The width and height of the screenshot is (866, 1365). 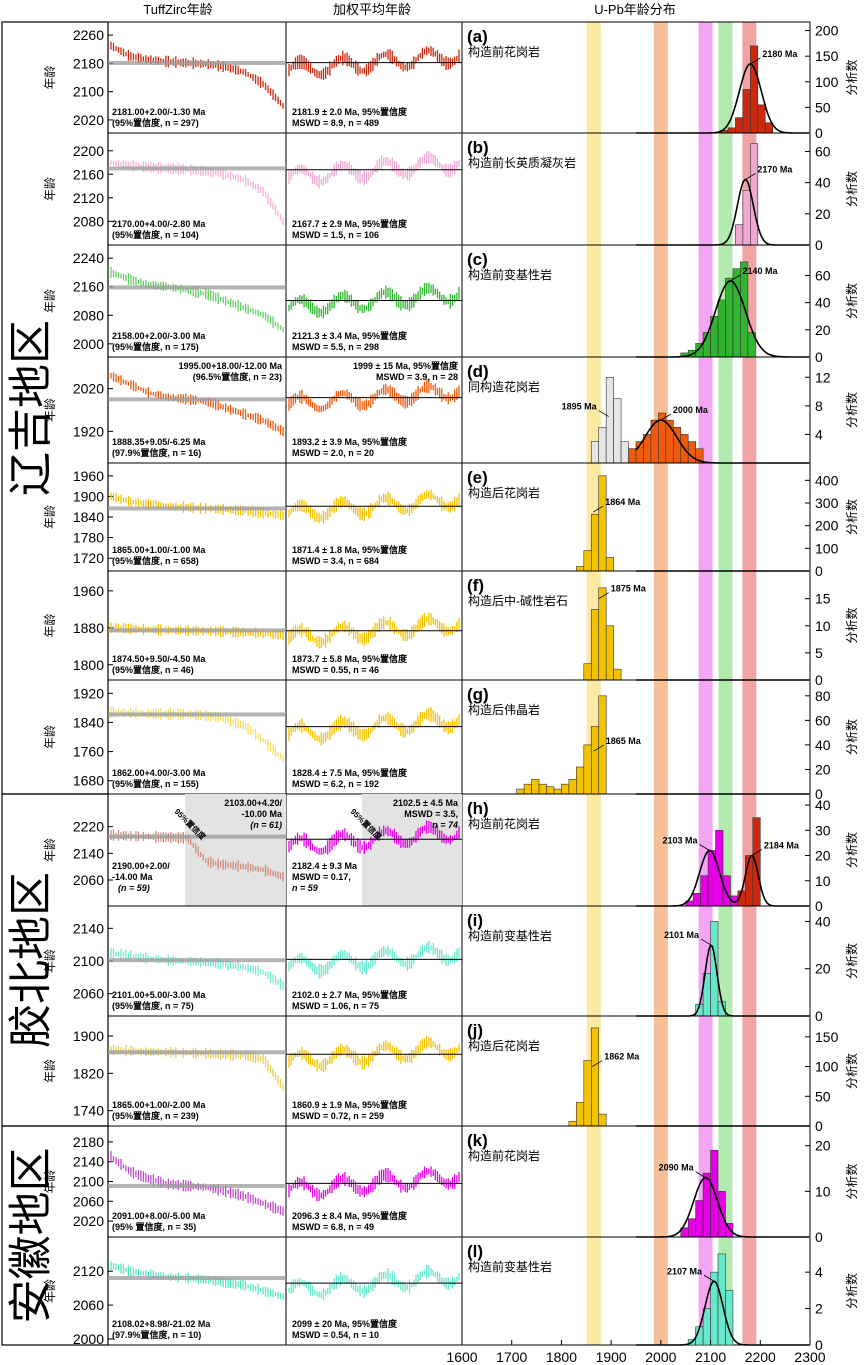 I want to click on weighted-mean-text: MSWD = 3.4, n = 684, so click(x=335, y=561).